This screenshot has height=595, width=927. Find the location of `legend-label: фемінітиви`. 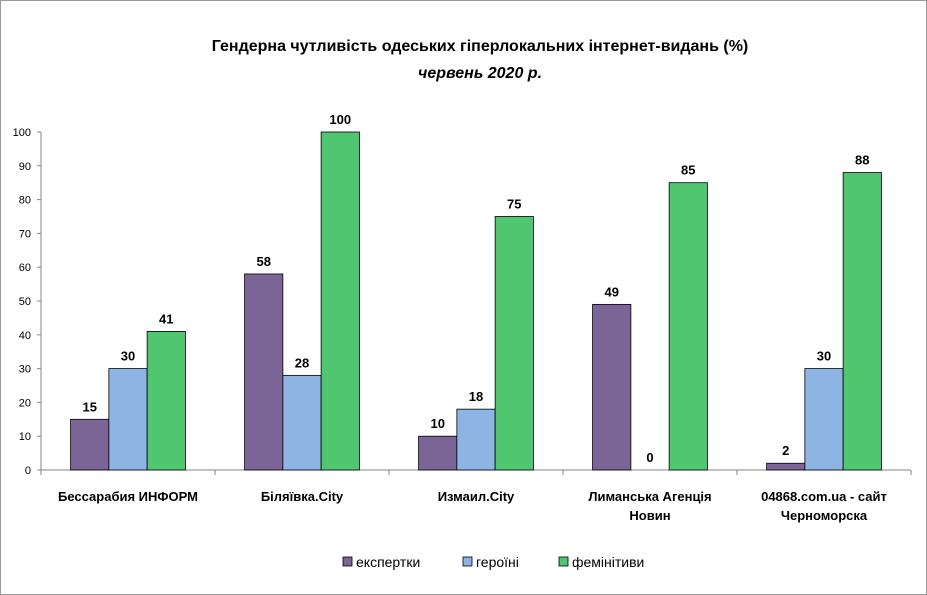

legend-label: фемінітиви is located at coordinates (608, 562).